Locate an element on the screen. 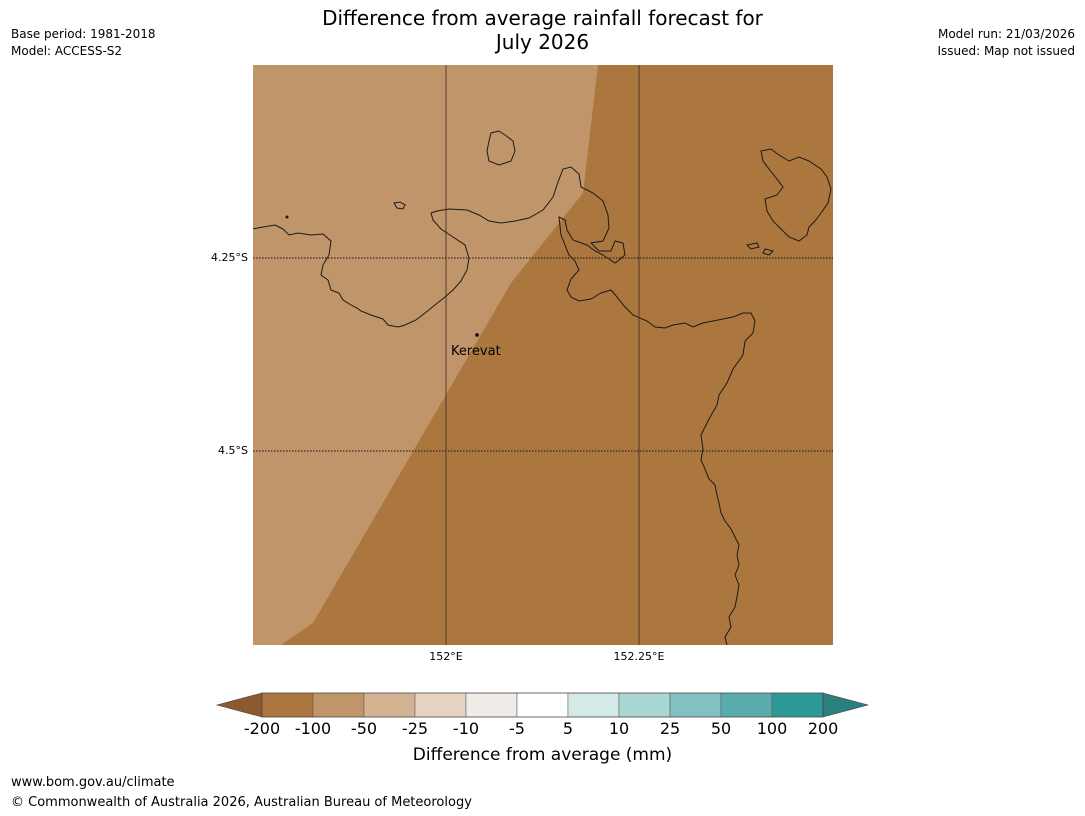 This screenshot has width=1085, height=816. colorbar-tick-label: 5 is located at coordinates (568, 728).